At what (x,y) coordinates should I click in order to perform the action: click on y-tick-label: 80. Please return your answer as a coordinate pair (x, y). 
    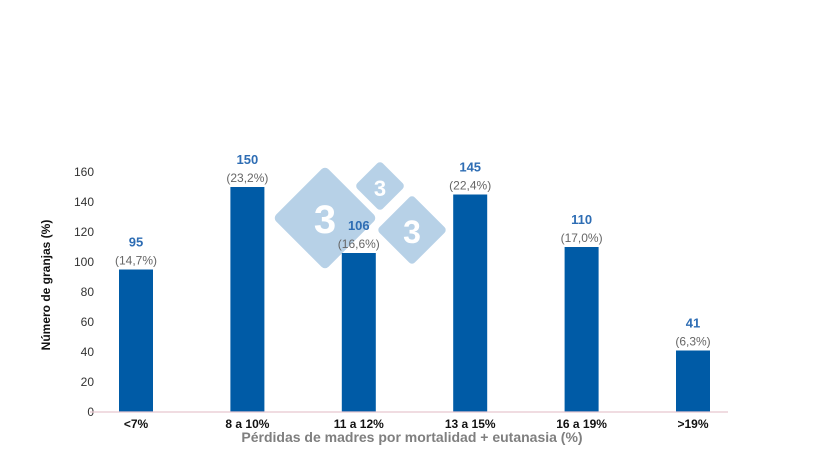
    Looking at the image, I should click on (88, 292).